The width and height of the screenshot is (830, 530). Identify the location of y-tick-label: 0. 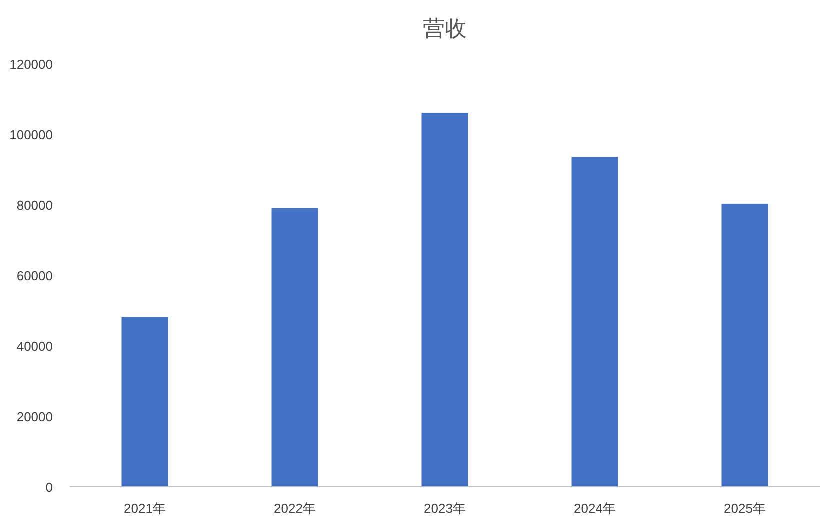
(49, 487).